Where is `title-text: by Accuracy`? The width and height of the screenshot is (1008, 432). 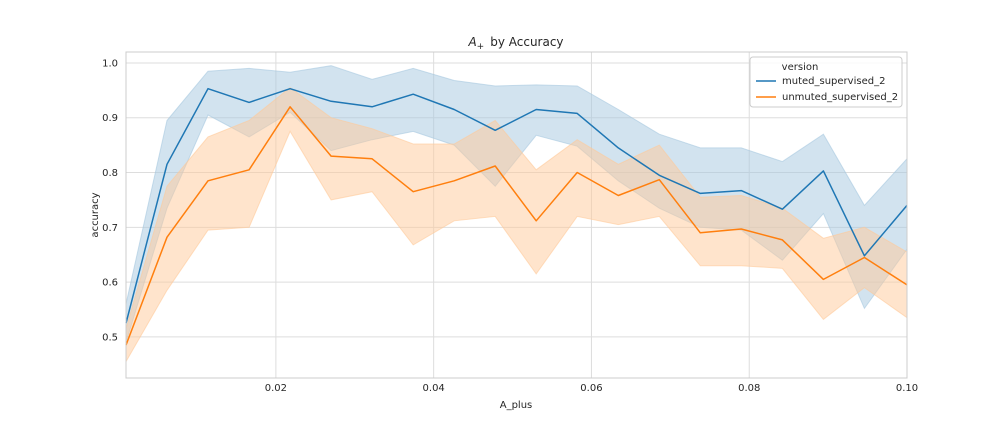
title-text: by Accuracy is located at coordinates (526, 42).